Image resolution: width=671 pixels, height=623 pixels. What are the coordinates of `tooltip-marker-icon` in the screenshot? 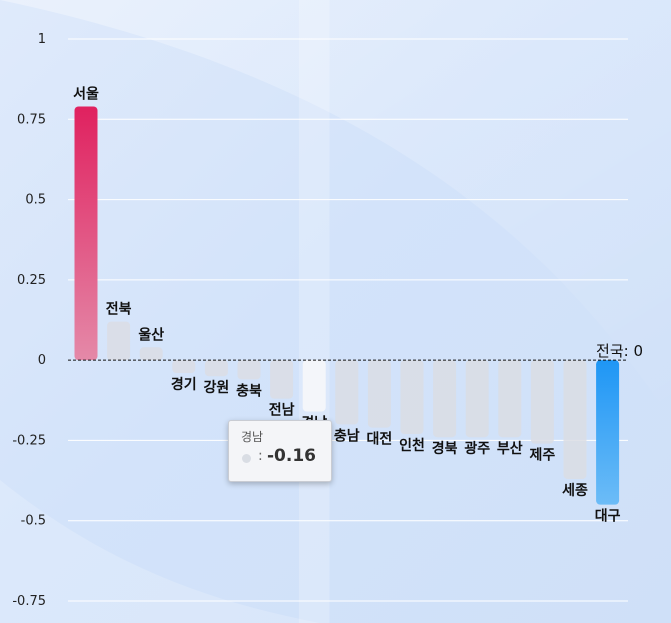 It's located at (246, 458).